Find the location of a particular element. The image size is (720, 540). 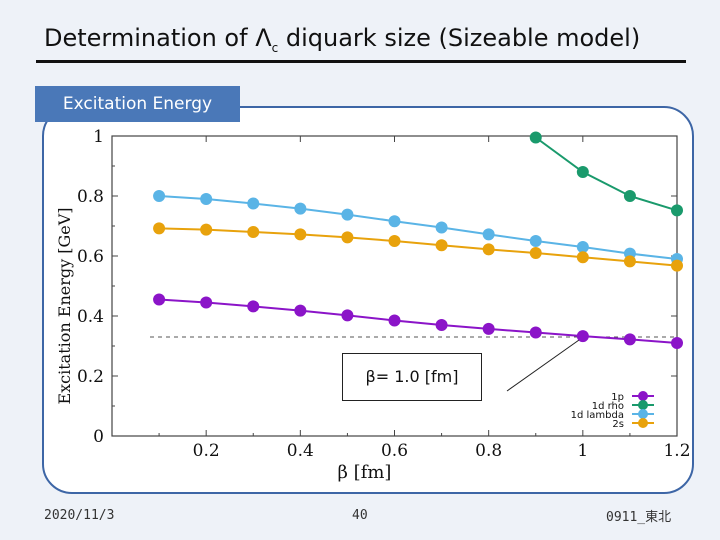

legend-label-1d-rho: 1d rho is located at coordinates (608, 406).